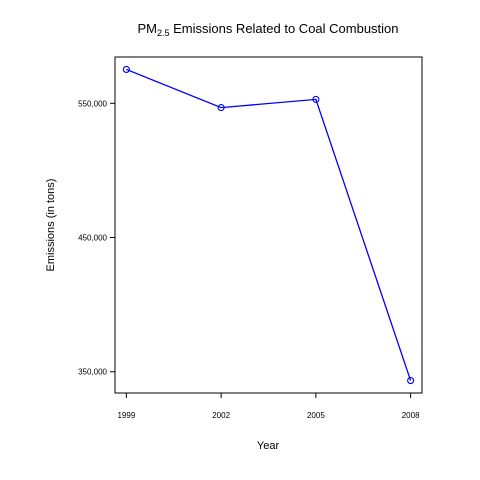 The height and width of the screenshot is (480, 480). I want to click on x-tick-label: 2005, so click(316, 415).